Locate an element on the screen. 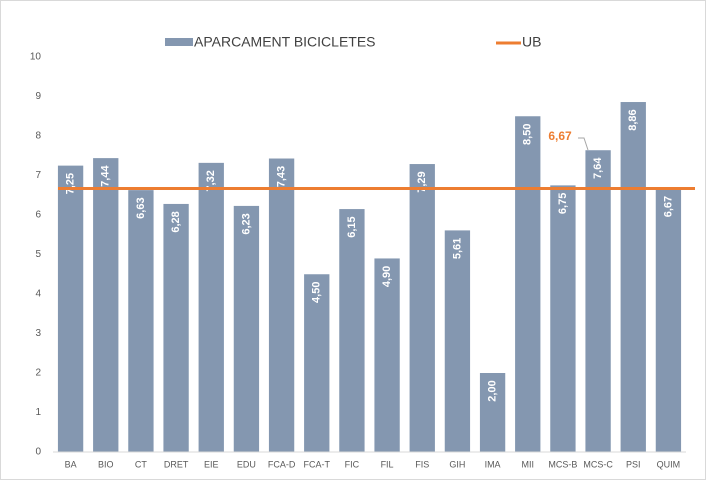 This screenshot has height=480, width=706. x-tick-label: EIE is located at coordinates (211, 464).